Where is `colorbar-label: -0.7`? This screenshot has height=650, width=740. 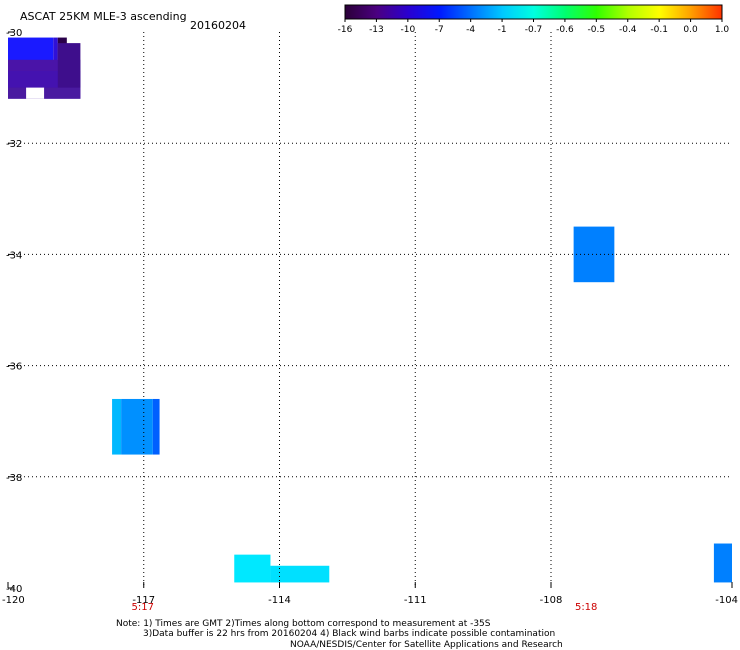
colorbar-label: -0.7 is located at coordinates (534, 30).